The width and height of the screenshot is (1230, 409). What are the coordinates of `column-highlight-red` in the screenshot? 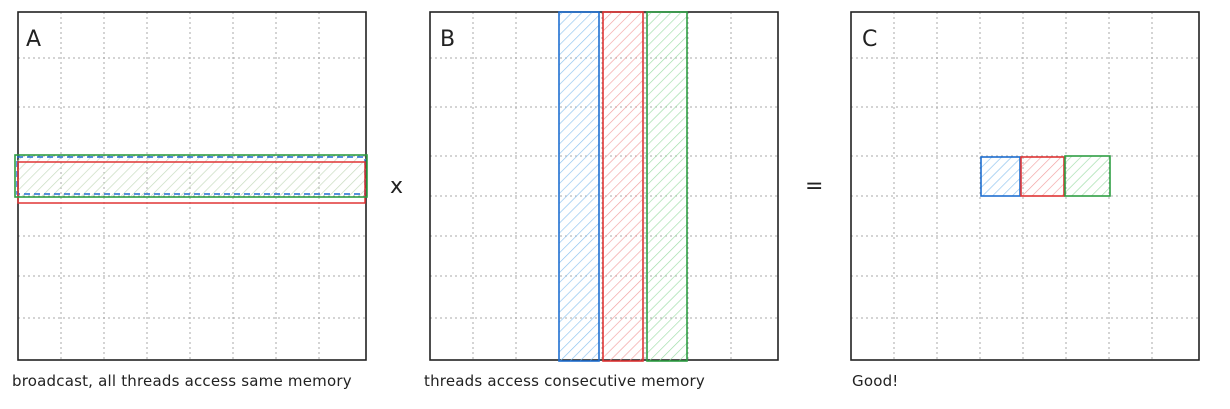 It's located at (623, 186).